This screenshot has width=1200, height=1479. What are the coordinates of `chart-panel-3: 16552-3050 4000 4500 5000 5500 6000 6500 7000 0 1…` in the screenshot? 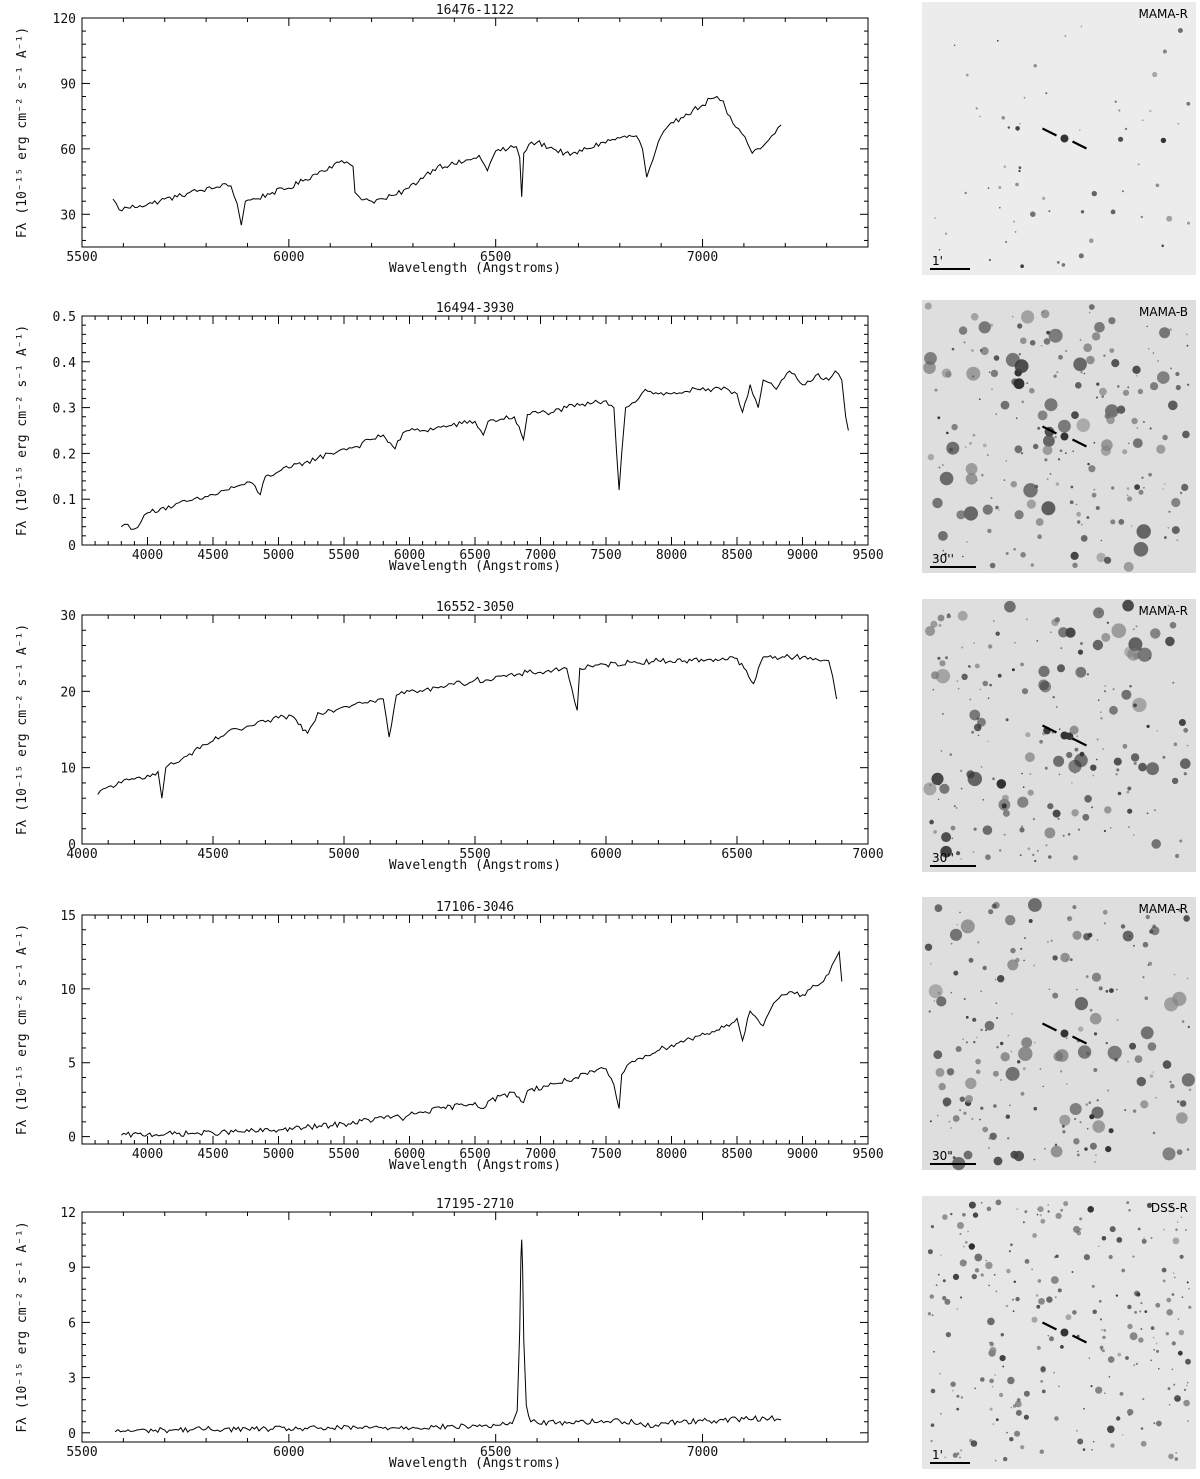 It's located at (449, 736).